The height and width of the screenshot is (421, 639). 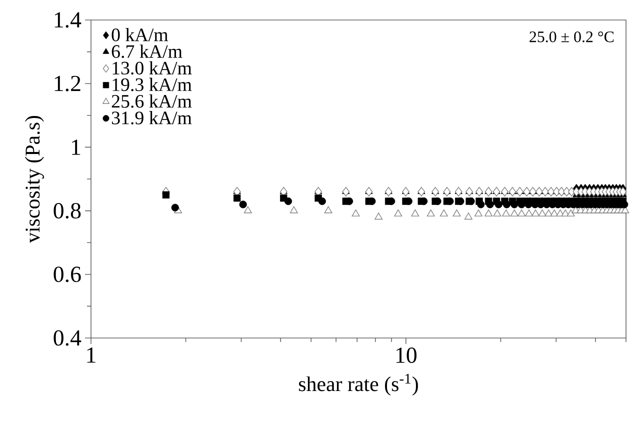 What do you see at coordinates (572, 36) in the screenshot?
I see `annotation: 25.0 ± 0.2 °C` at bounding box center [572, 36].